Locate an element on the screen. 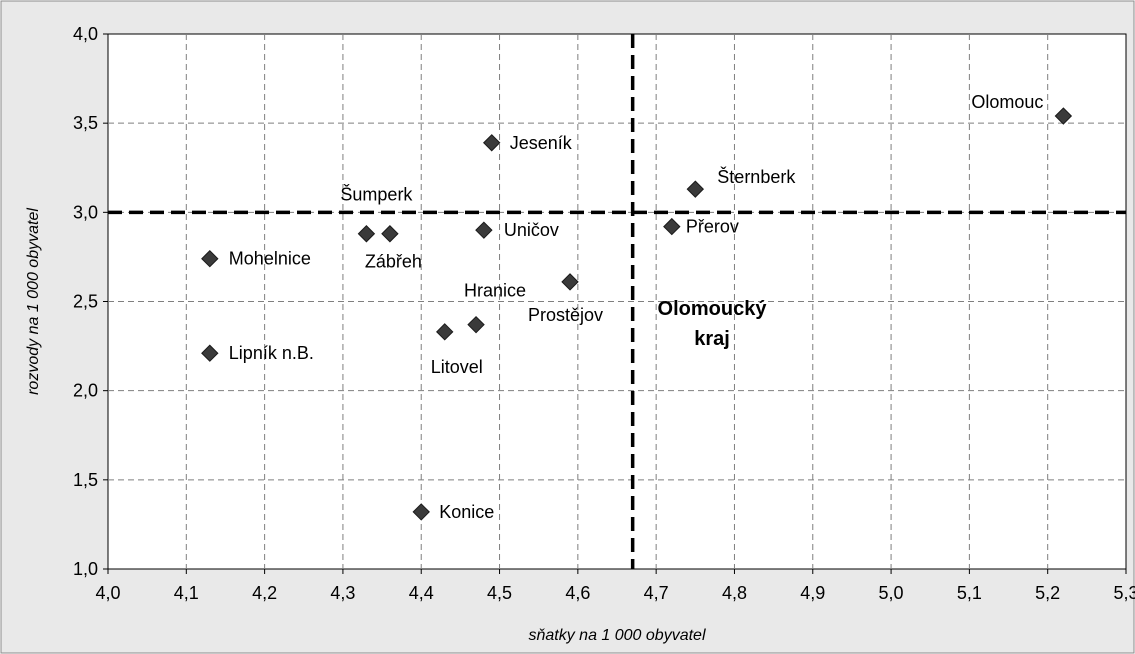 The height and width of the screenshot is (654, 1135). x-tick-label: 5,1 is located at coordinates (969, 593).